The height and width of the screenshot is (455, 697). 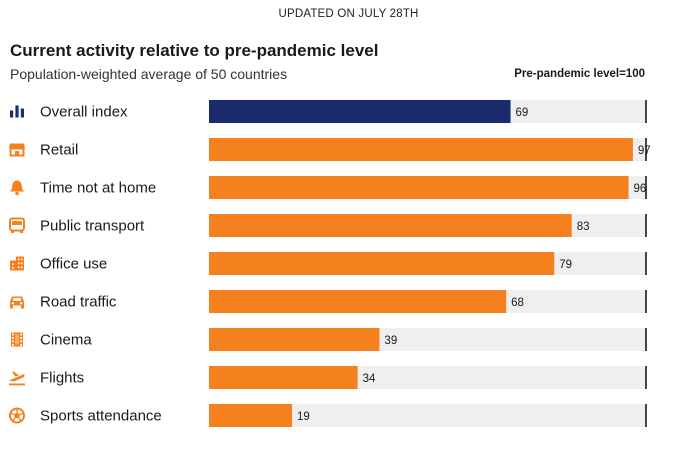 What do you see at coordinates (17, 302) in the screenshot?
I see `car-icon` at bounding box center [17, 302].